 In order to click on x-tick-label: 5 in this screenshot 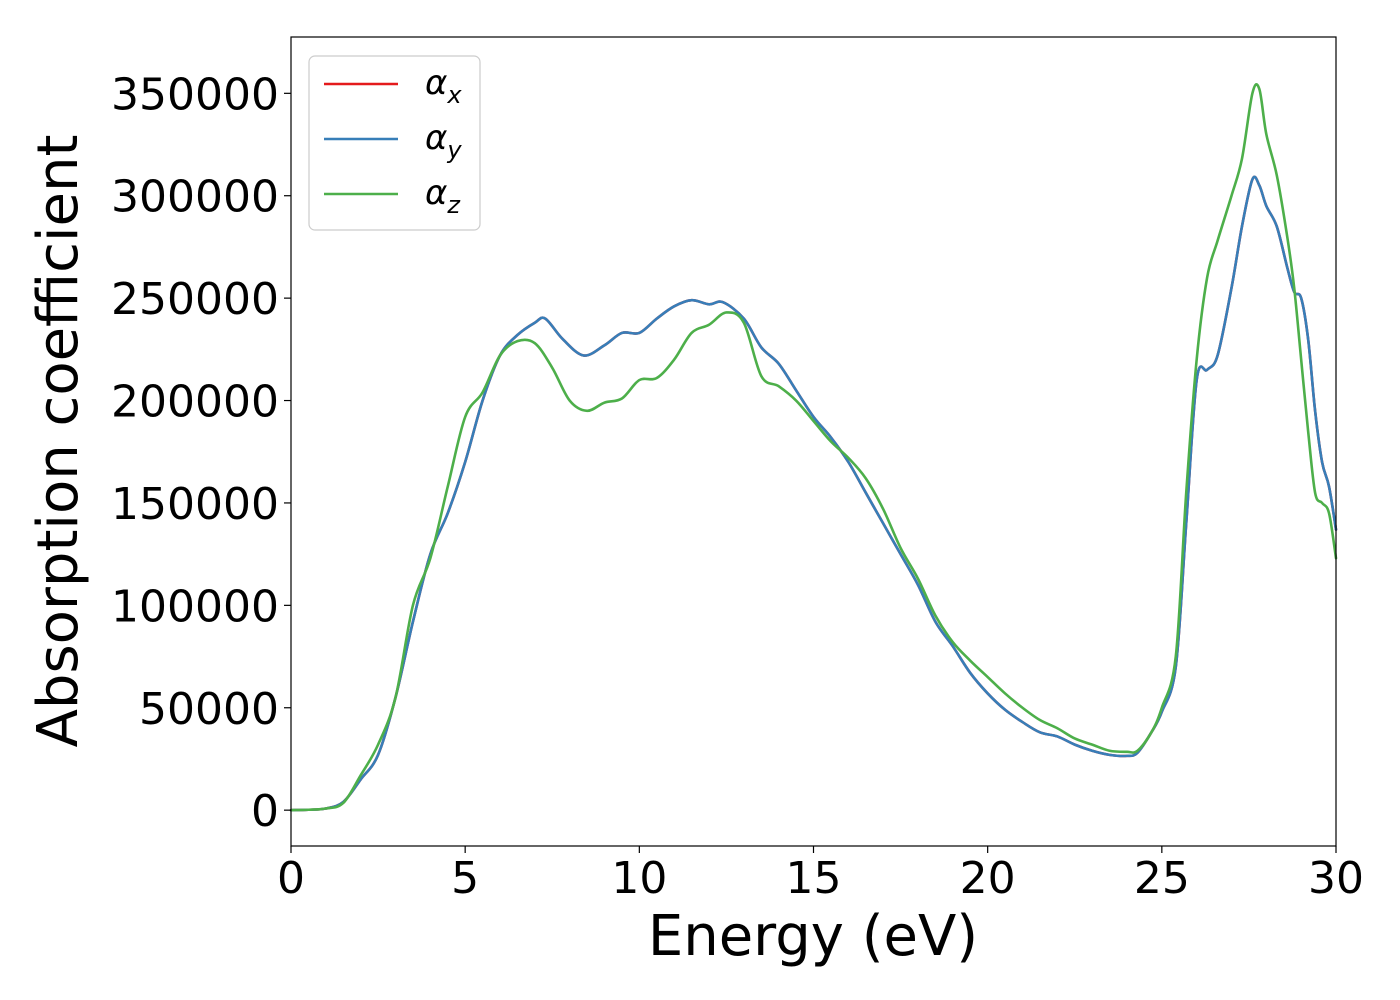, I will do `click(465, 878)`.